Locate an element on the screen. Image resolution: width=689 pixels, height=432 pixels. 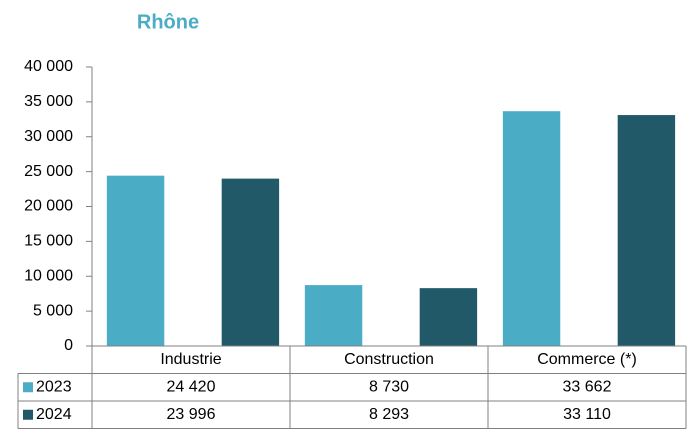
legend-label: 2023 is located at coordinates (54, 386).